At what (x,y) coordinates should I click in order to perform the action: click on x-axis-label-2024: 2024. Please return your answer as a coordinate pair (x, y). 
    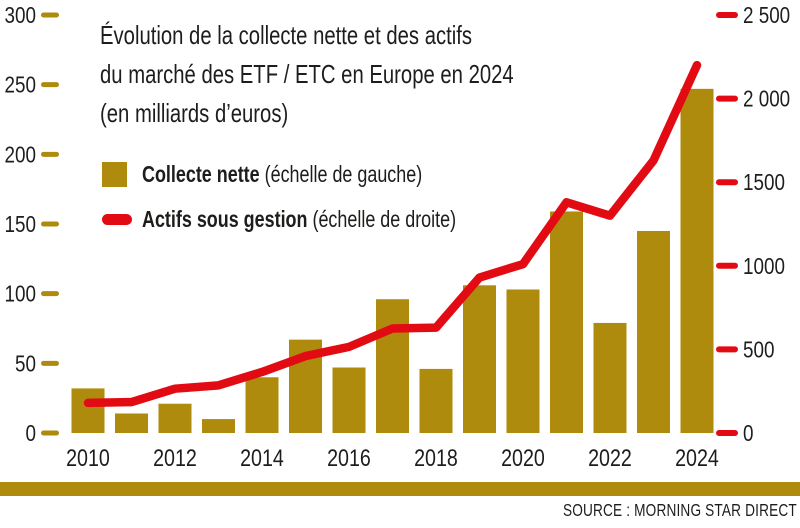
    Looking at the image, I should click on (697, 457).